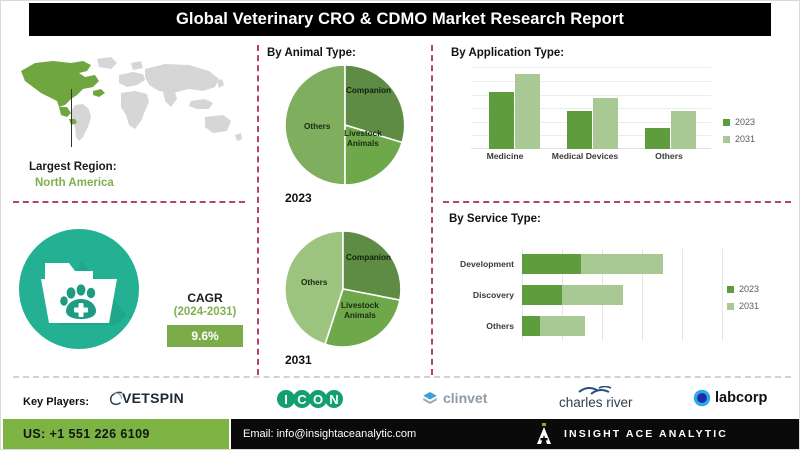  Describe the element at coordinates (669, 156) in the screenshot. I see `category-label-others: Others` at that location.